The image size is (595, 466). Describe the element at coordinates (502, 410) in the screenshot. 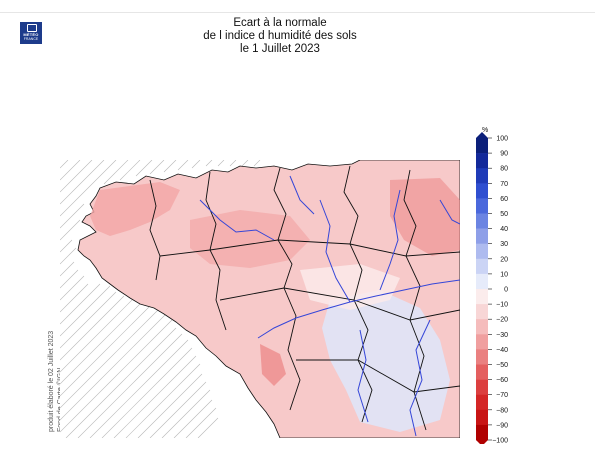

I see `legend-tick-label: −80` at that location.